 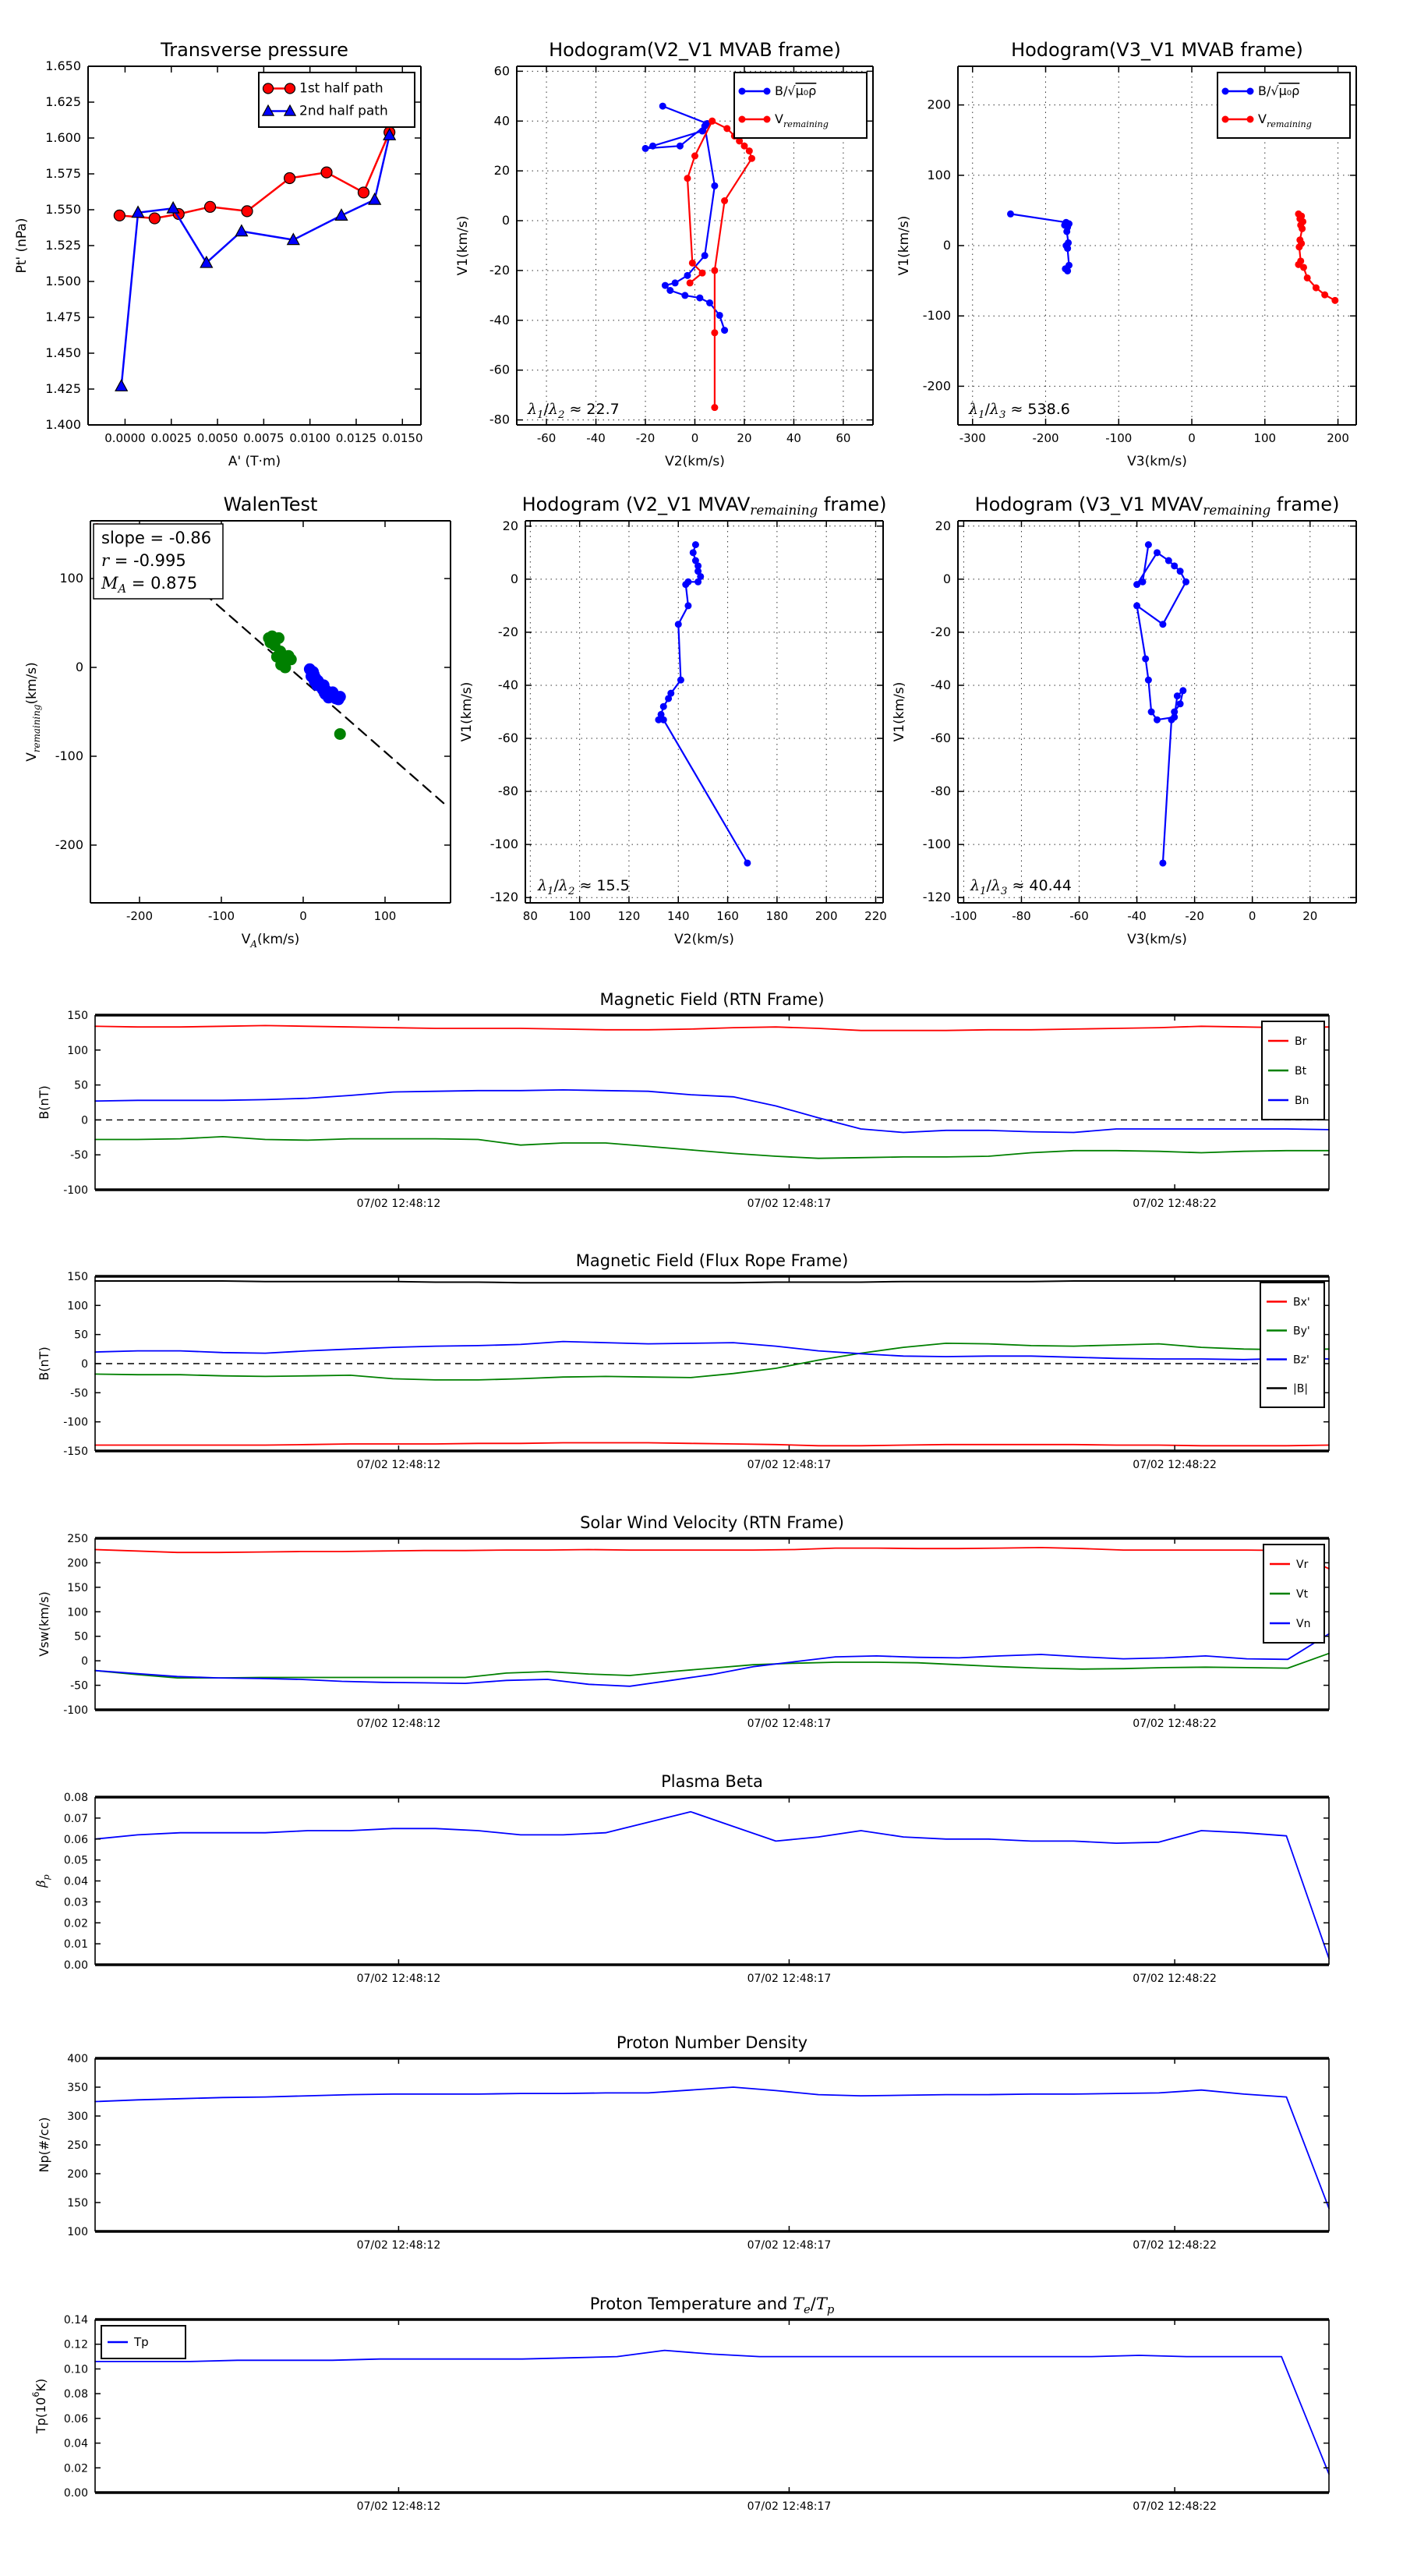 What do you see at coordinates (712, 1781) in the screenshot?
I see `panel-title: Plasma Beta` at bounding box center [712, 1781].